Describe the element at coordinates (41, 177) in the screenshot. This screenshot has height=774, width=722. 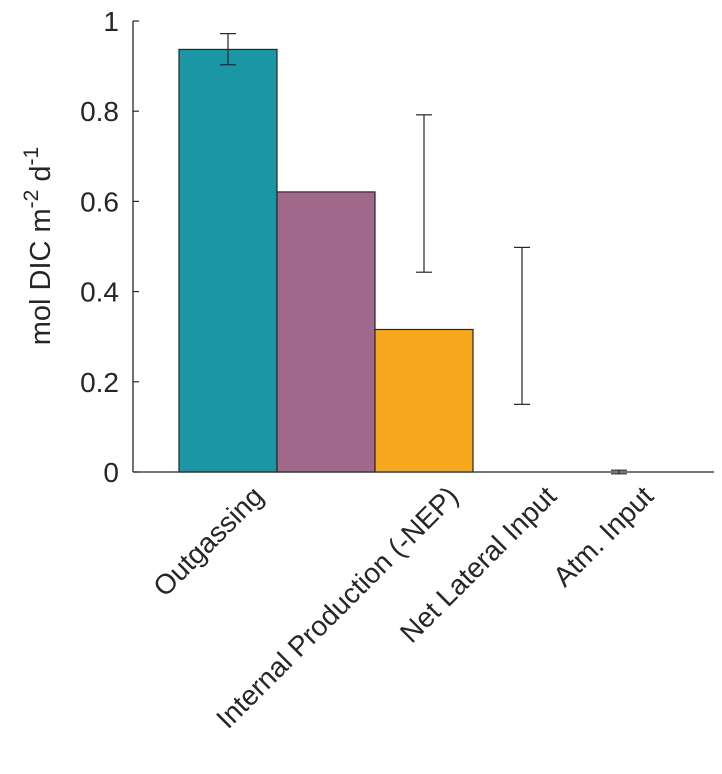
I see `y-axis-label-mid: d` at that location.